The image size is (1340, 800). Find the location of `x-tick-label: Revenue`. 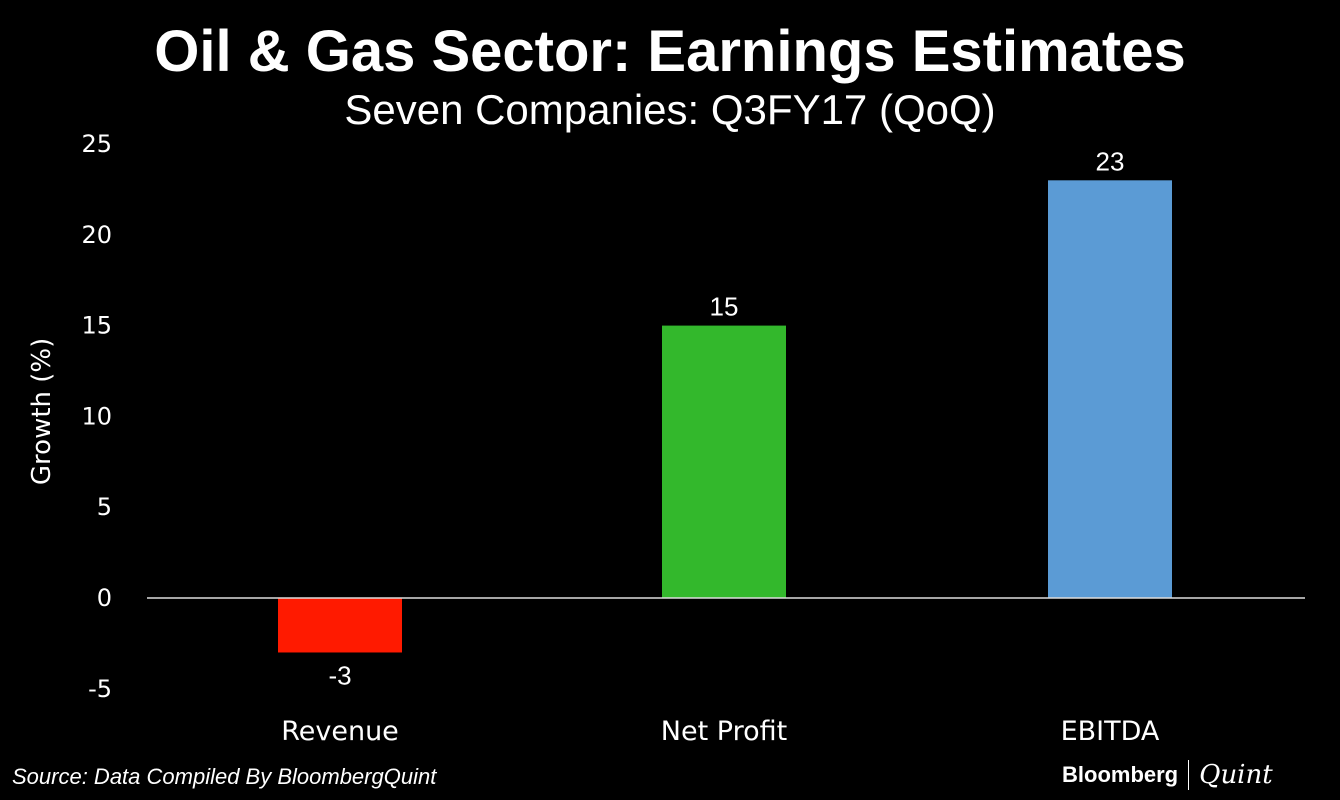

x-tick-label: Revenue is located at coordinates (340, 731).